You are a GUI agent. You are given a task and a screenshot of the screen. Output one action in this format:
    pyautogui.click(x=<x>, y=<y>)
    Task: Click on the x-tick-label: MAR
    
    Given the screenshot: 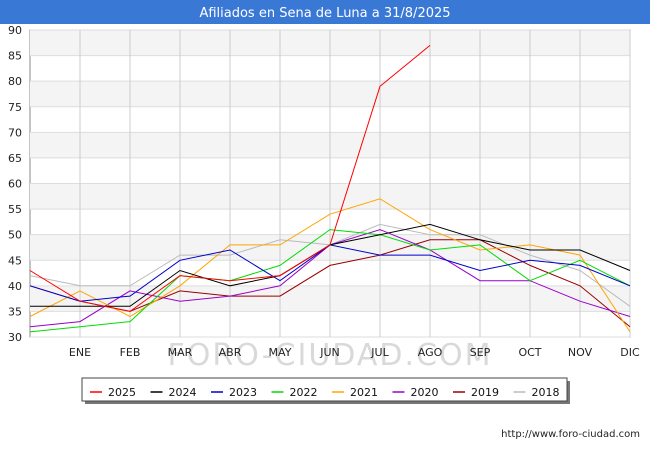 What is the action you would take?
    pyautogui.click(x=180, y=352)
    